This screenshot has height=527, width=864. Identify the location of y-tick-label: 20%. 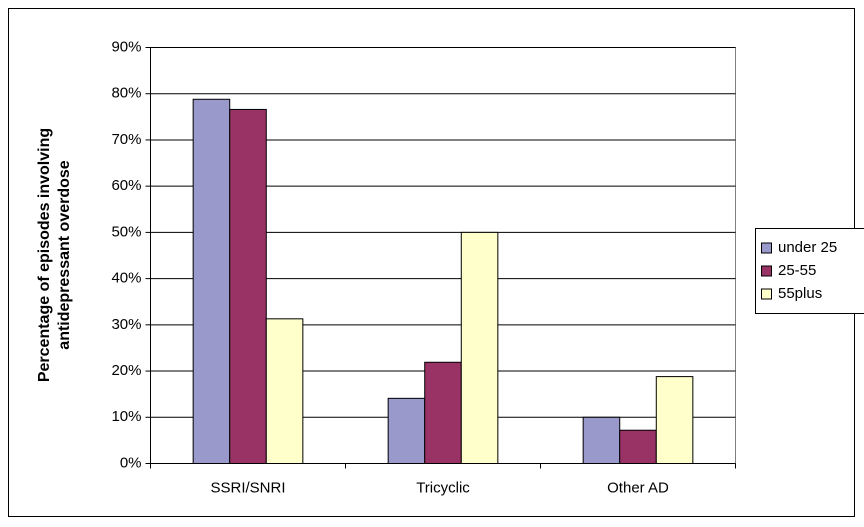
(126, 370).